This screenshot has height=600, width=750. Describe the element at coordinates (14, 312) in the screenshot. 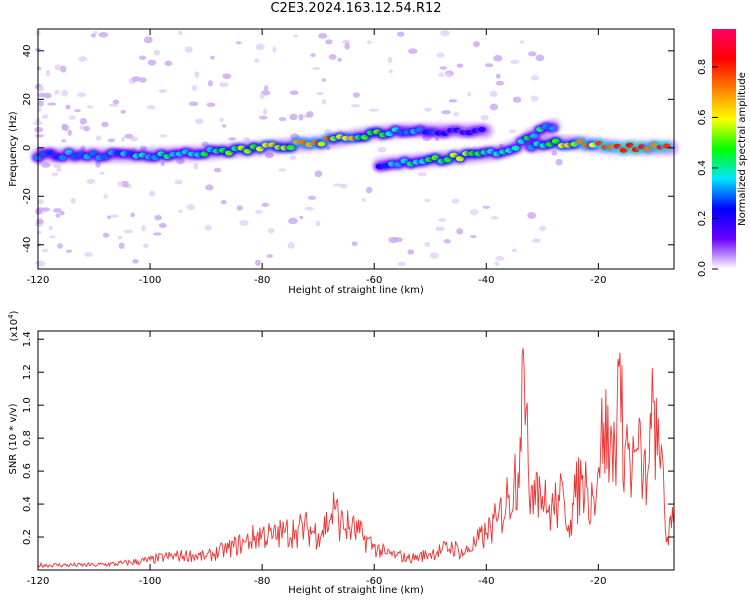

I see `snr-y-exponent-close: )` at that location.